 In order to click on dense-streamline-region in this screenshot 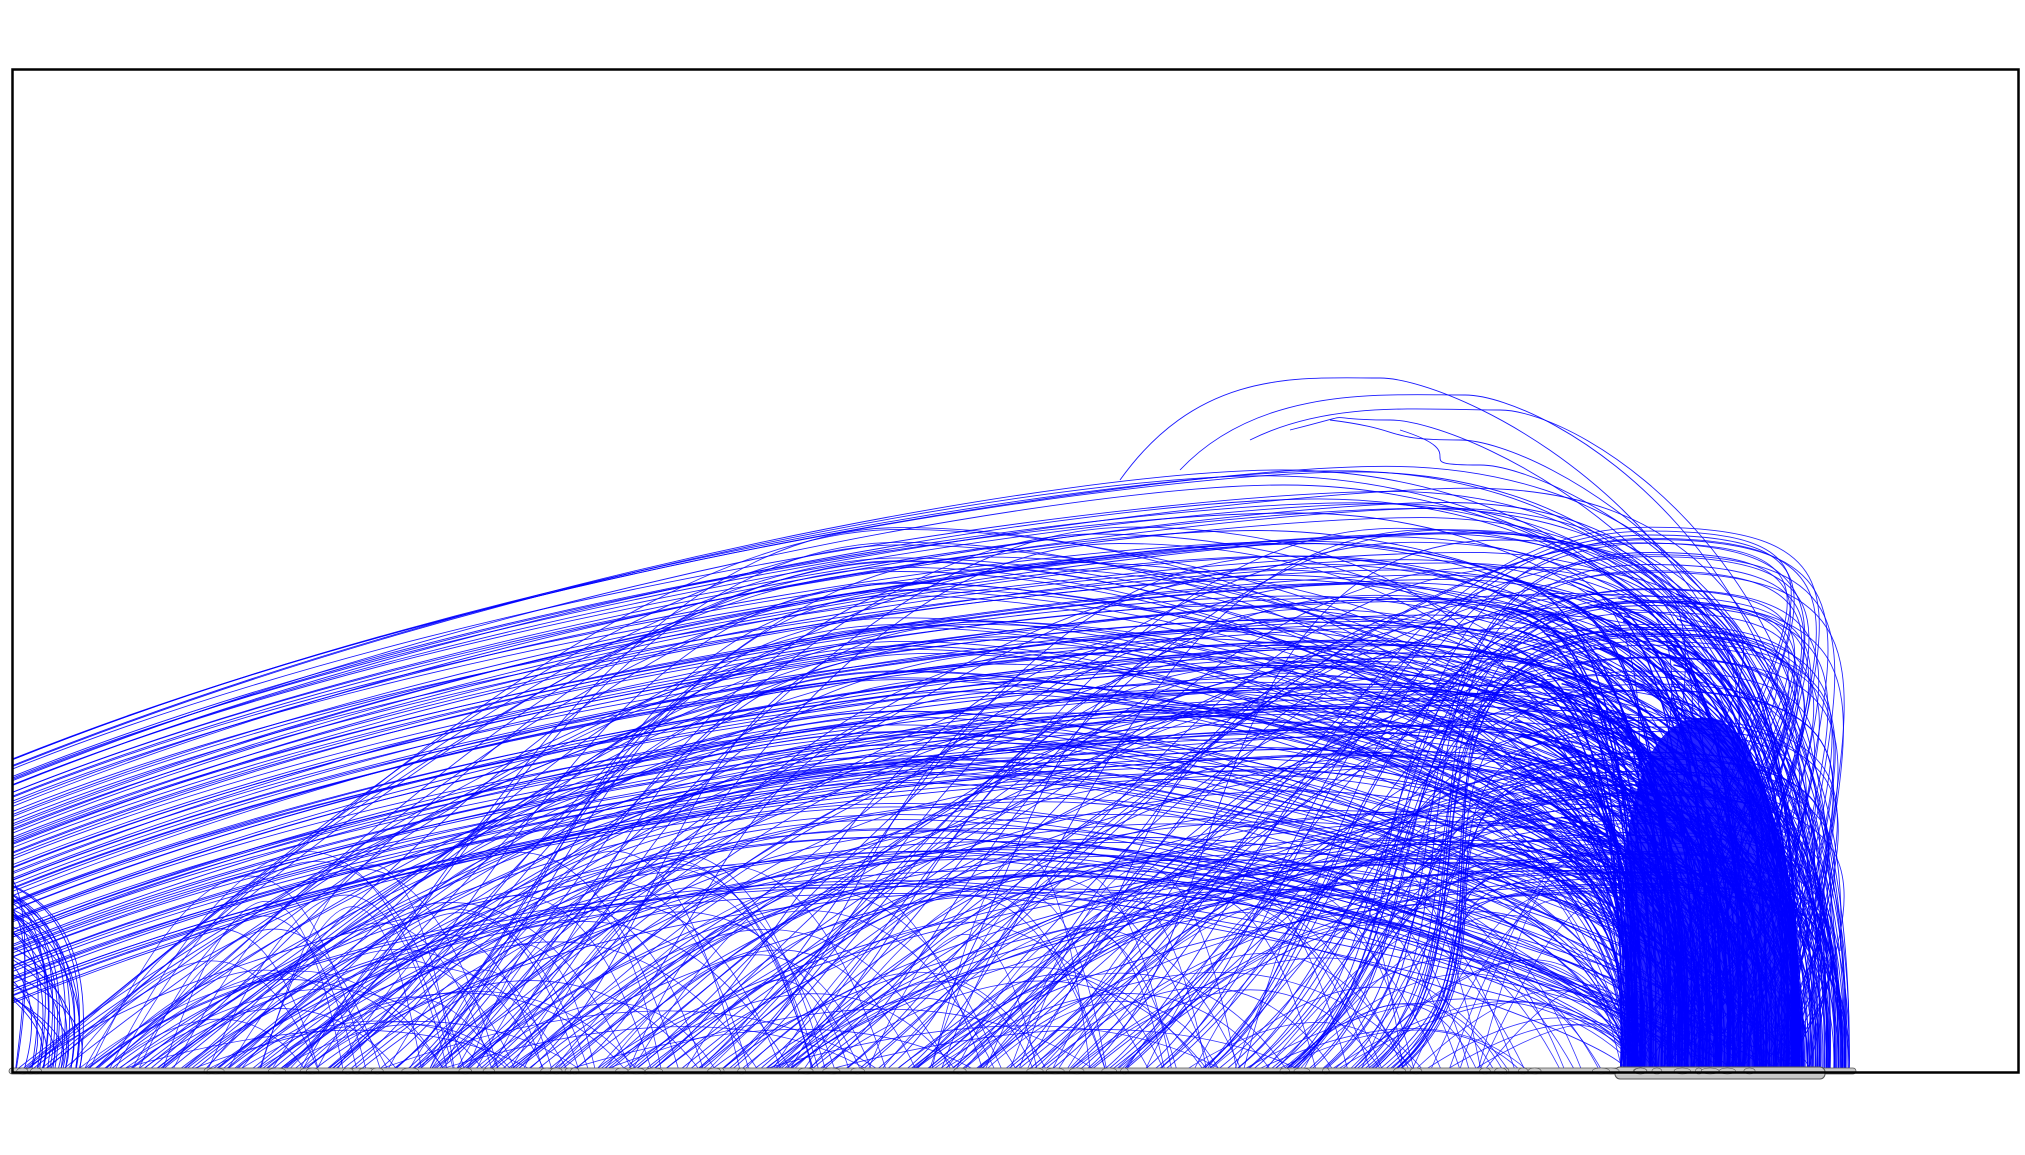, I will do `click(1715, 894)`.